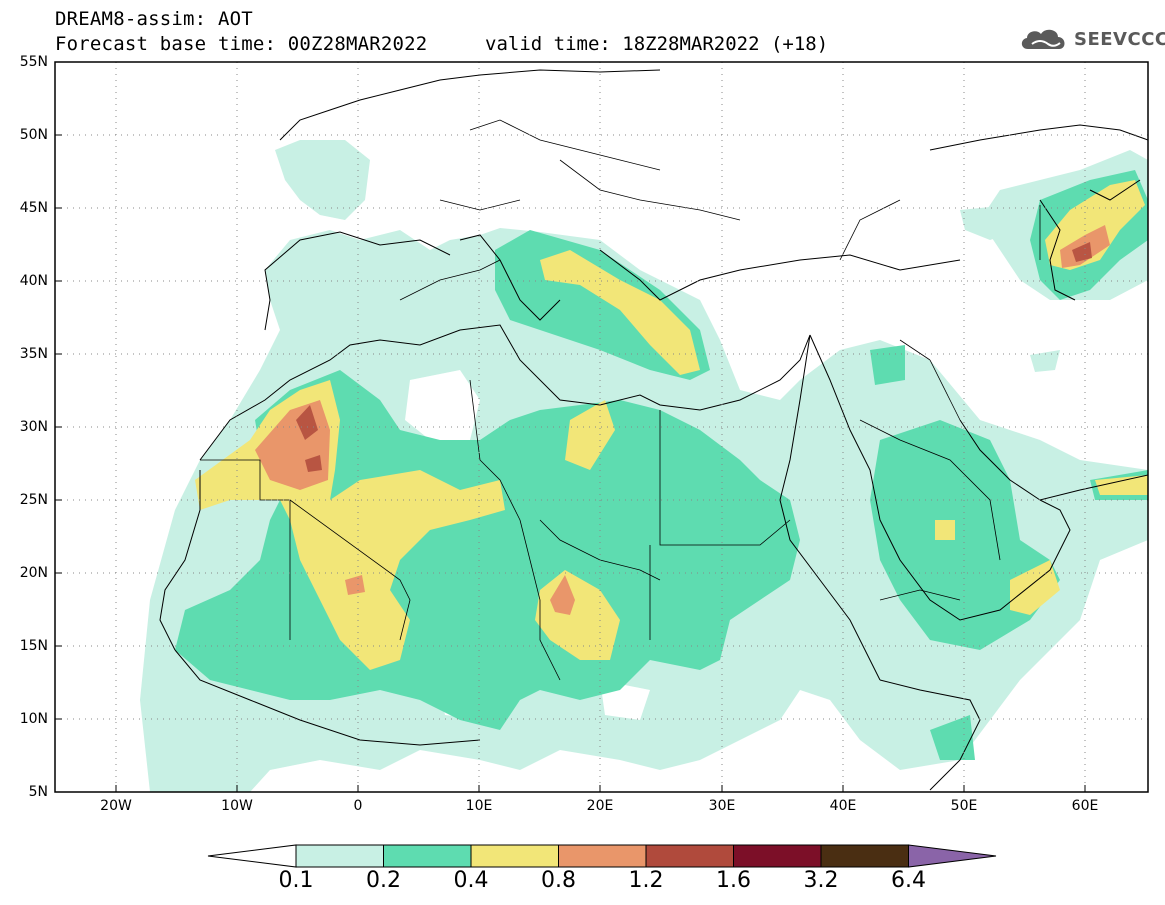 This screenshot has height=905, width=1165. I want to click on colorbar, so click(602, 856).